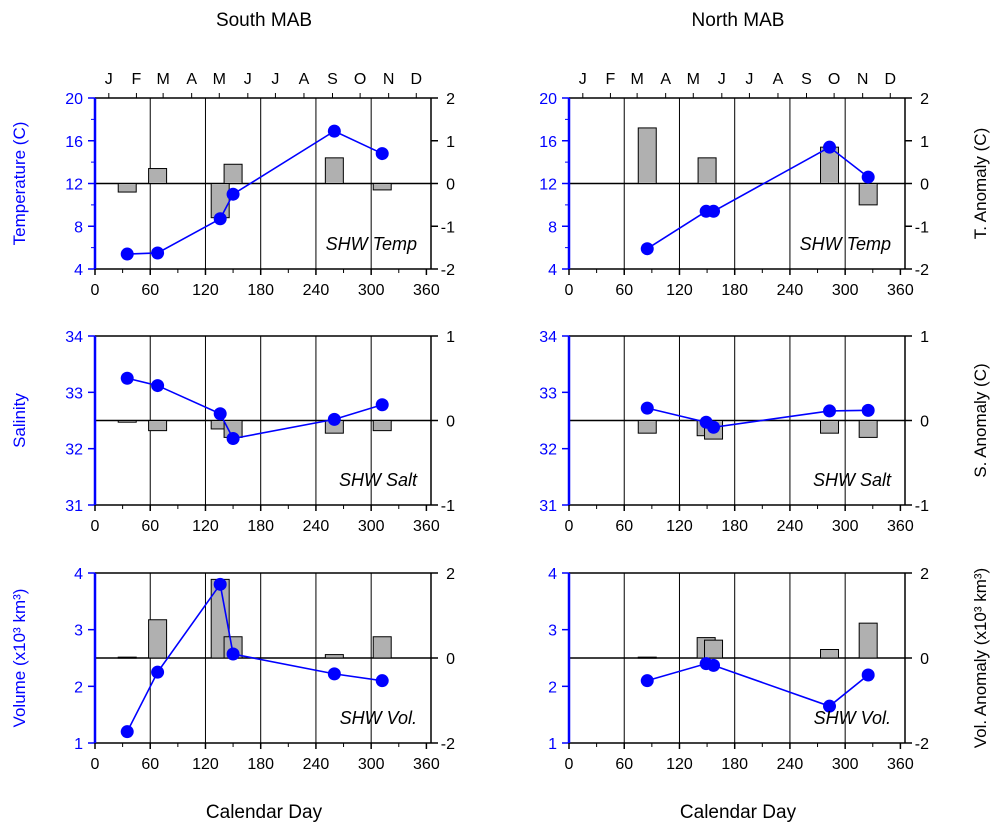 Image resolution: width=995 pixels, height=825 pixels. What do you see at coordinates (922, 227) in the screenshot?
I see `north-temperature-right-tick-label: -1` at bounding box center [922, 227].